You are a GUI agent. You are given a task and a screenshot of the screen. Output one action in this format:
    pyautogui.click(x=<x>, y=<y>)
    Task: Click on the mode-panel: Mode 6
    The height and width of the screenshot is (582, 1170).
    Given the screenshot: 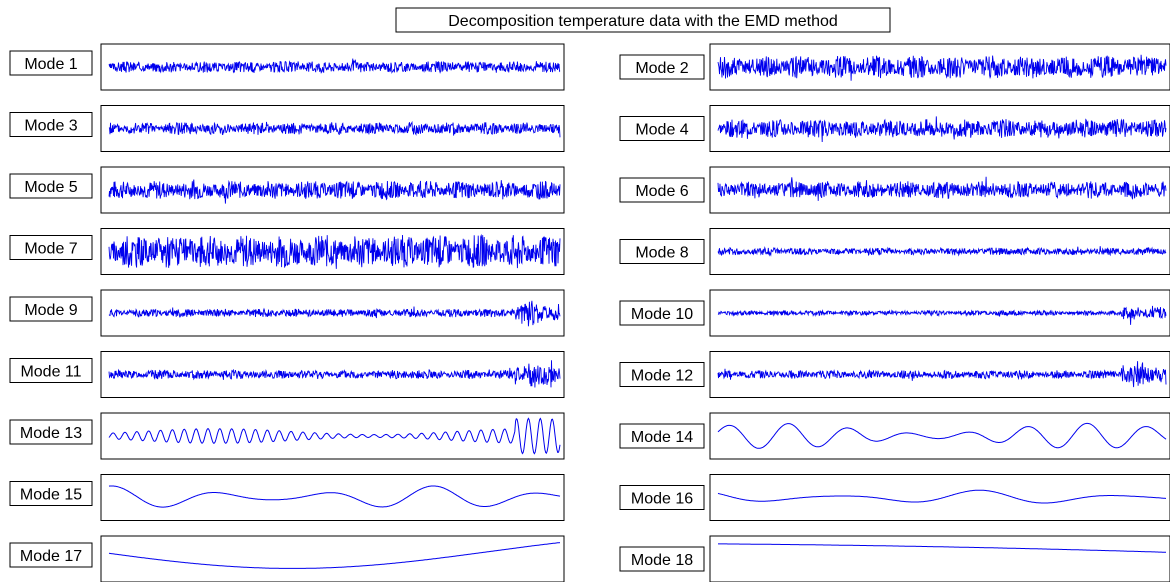 What is the action you would take?
    pyautogui.click(x=894, y=190)
    